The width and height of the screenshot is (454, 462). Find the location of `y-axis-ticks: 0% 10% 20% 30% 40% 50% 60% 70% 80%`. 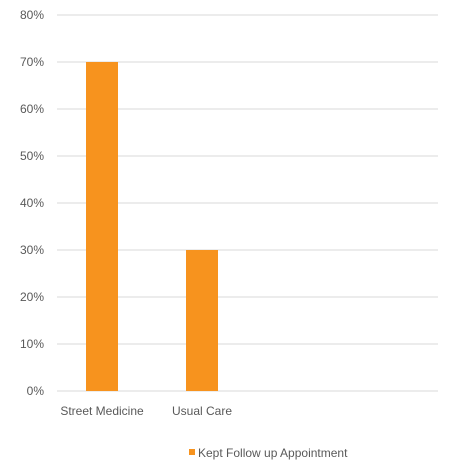

y-axis-ticks: 0% 10% 20% 30% 40% 50% 60% 70% 80% is located at coordinates (32, 203).